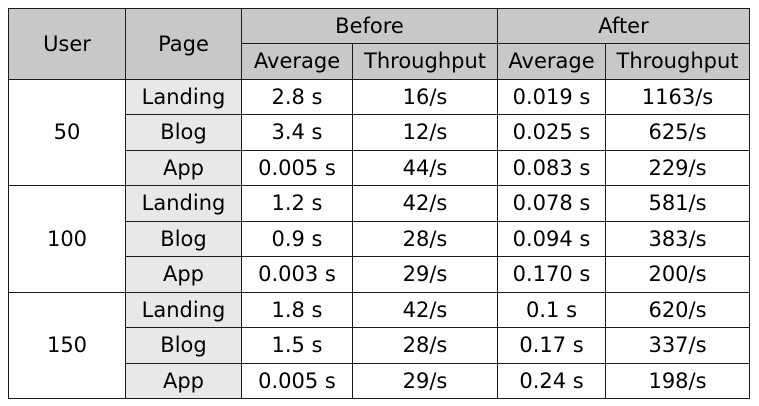 Image resolution: width=759 pixels, height=406 pixels. I want to click on after-throughput-cell: 198/s, so click(678, 381).